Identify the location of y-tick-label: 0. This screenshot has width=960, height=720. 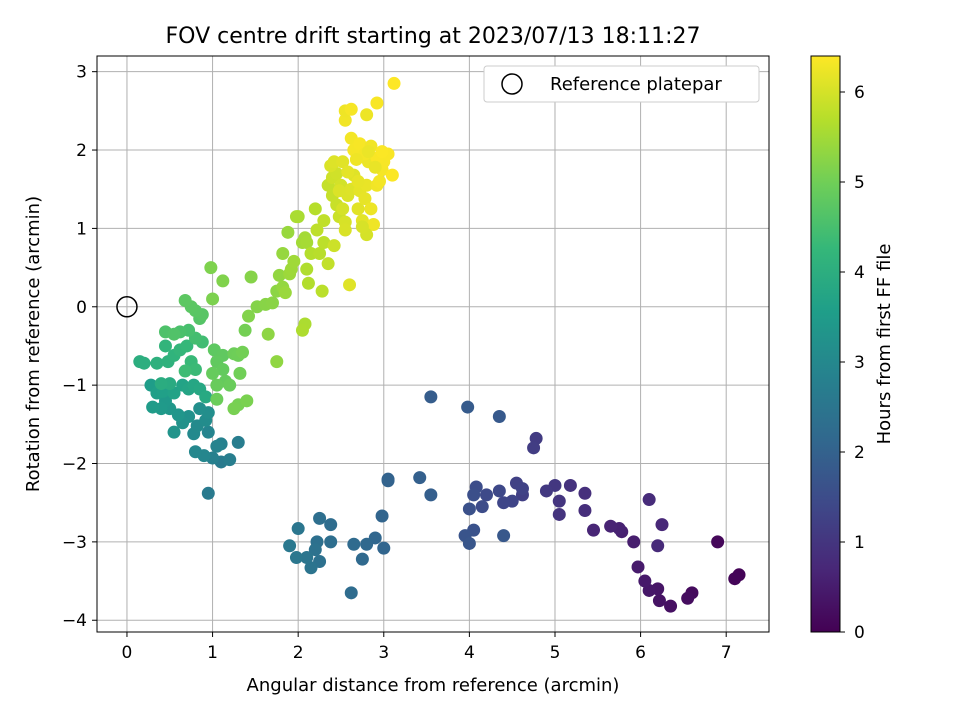
(81, 308).